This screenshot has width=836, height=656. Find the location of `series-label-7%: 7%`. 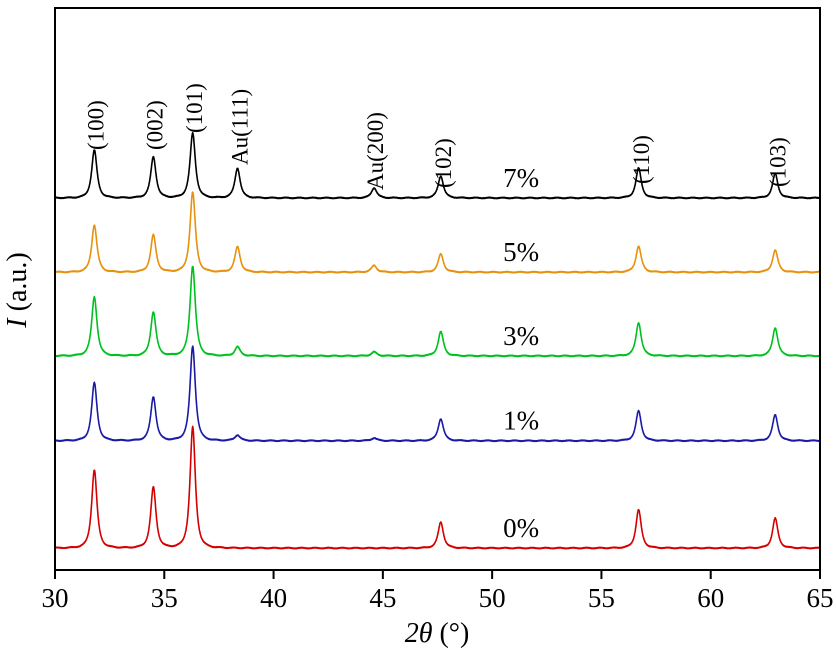

series-label-7%: 7% is located at coordinates (521, 178).